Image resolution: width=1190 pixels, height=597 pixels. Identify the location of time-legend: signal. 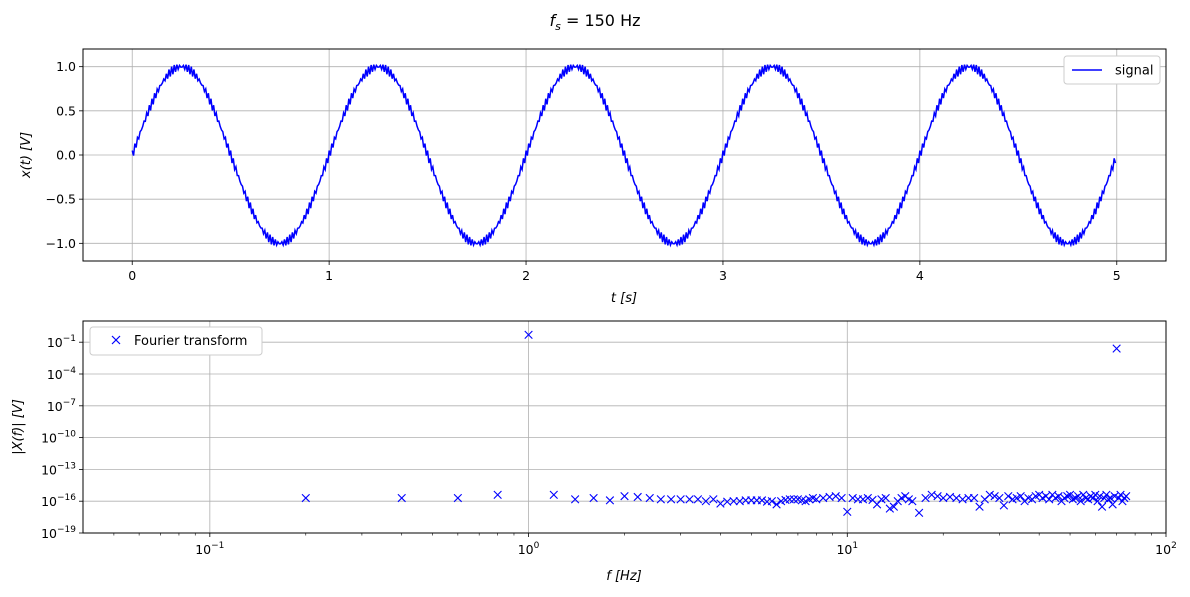
(1112, 70).